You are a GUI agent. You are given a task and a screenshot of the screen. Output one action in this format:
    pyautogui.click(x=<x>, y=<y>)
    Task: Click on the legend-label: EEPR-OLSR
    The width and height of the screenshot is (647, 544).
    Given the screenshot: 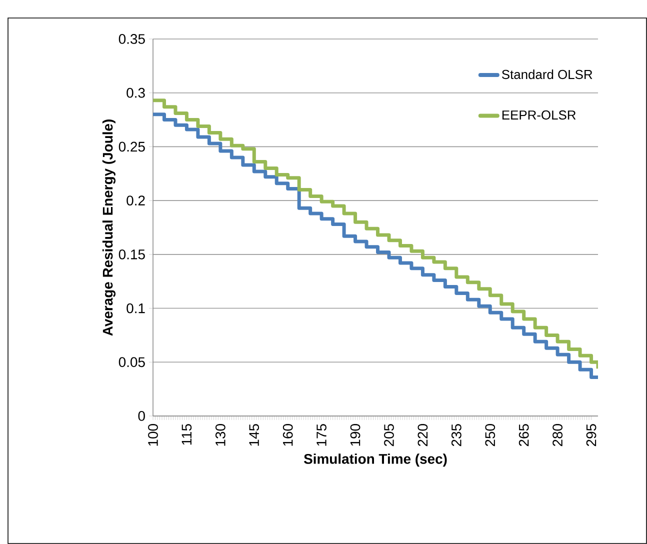 What is the action you would take?
    pyautogui.click(x=539, y=115)
    